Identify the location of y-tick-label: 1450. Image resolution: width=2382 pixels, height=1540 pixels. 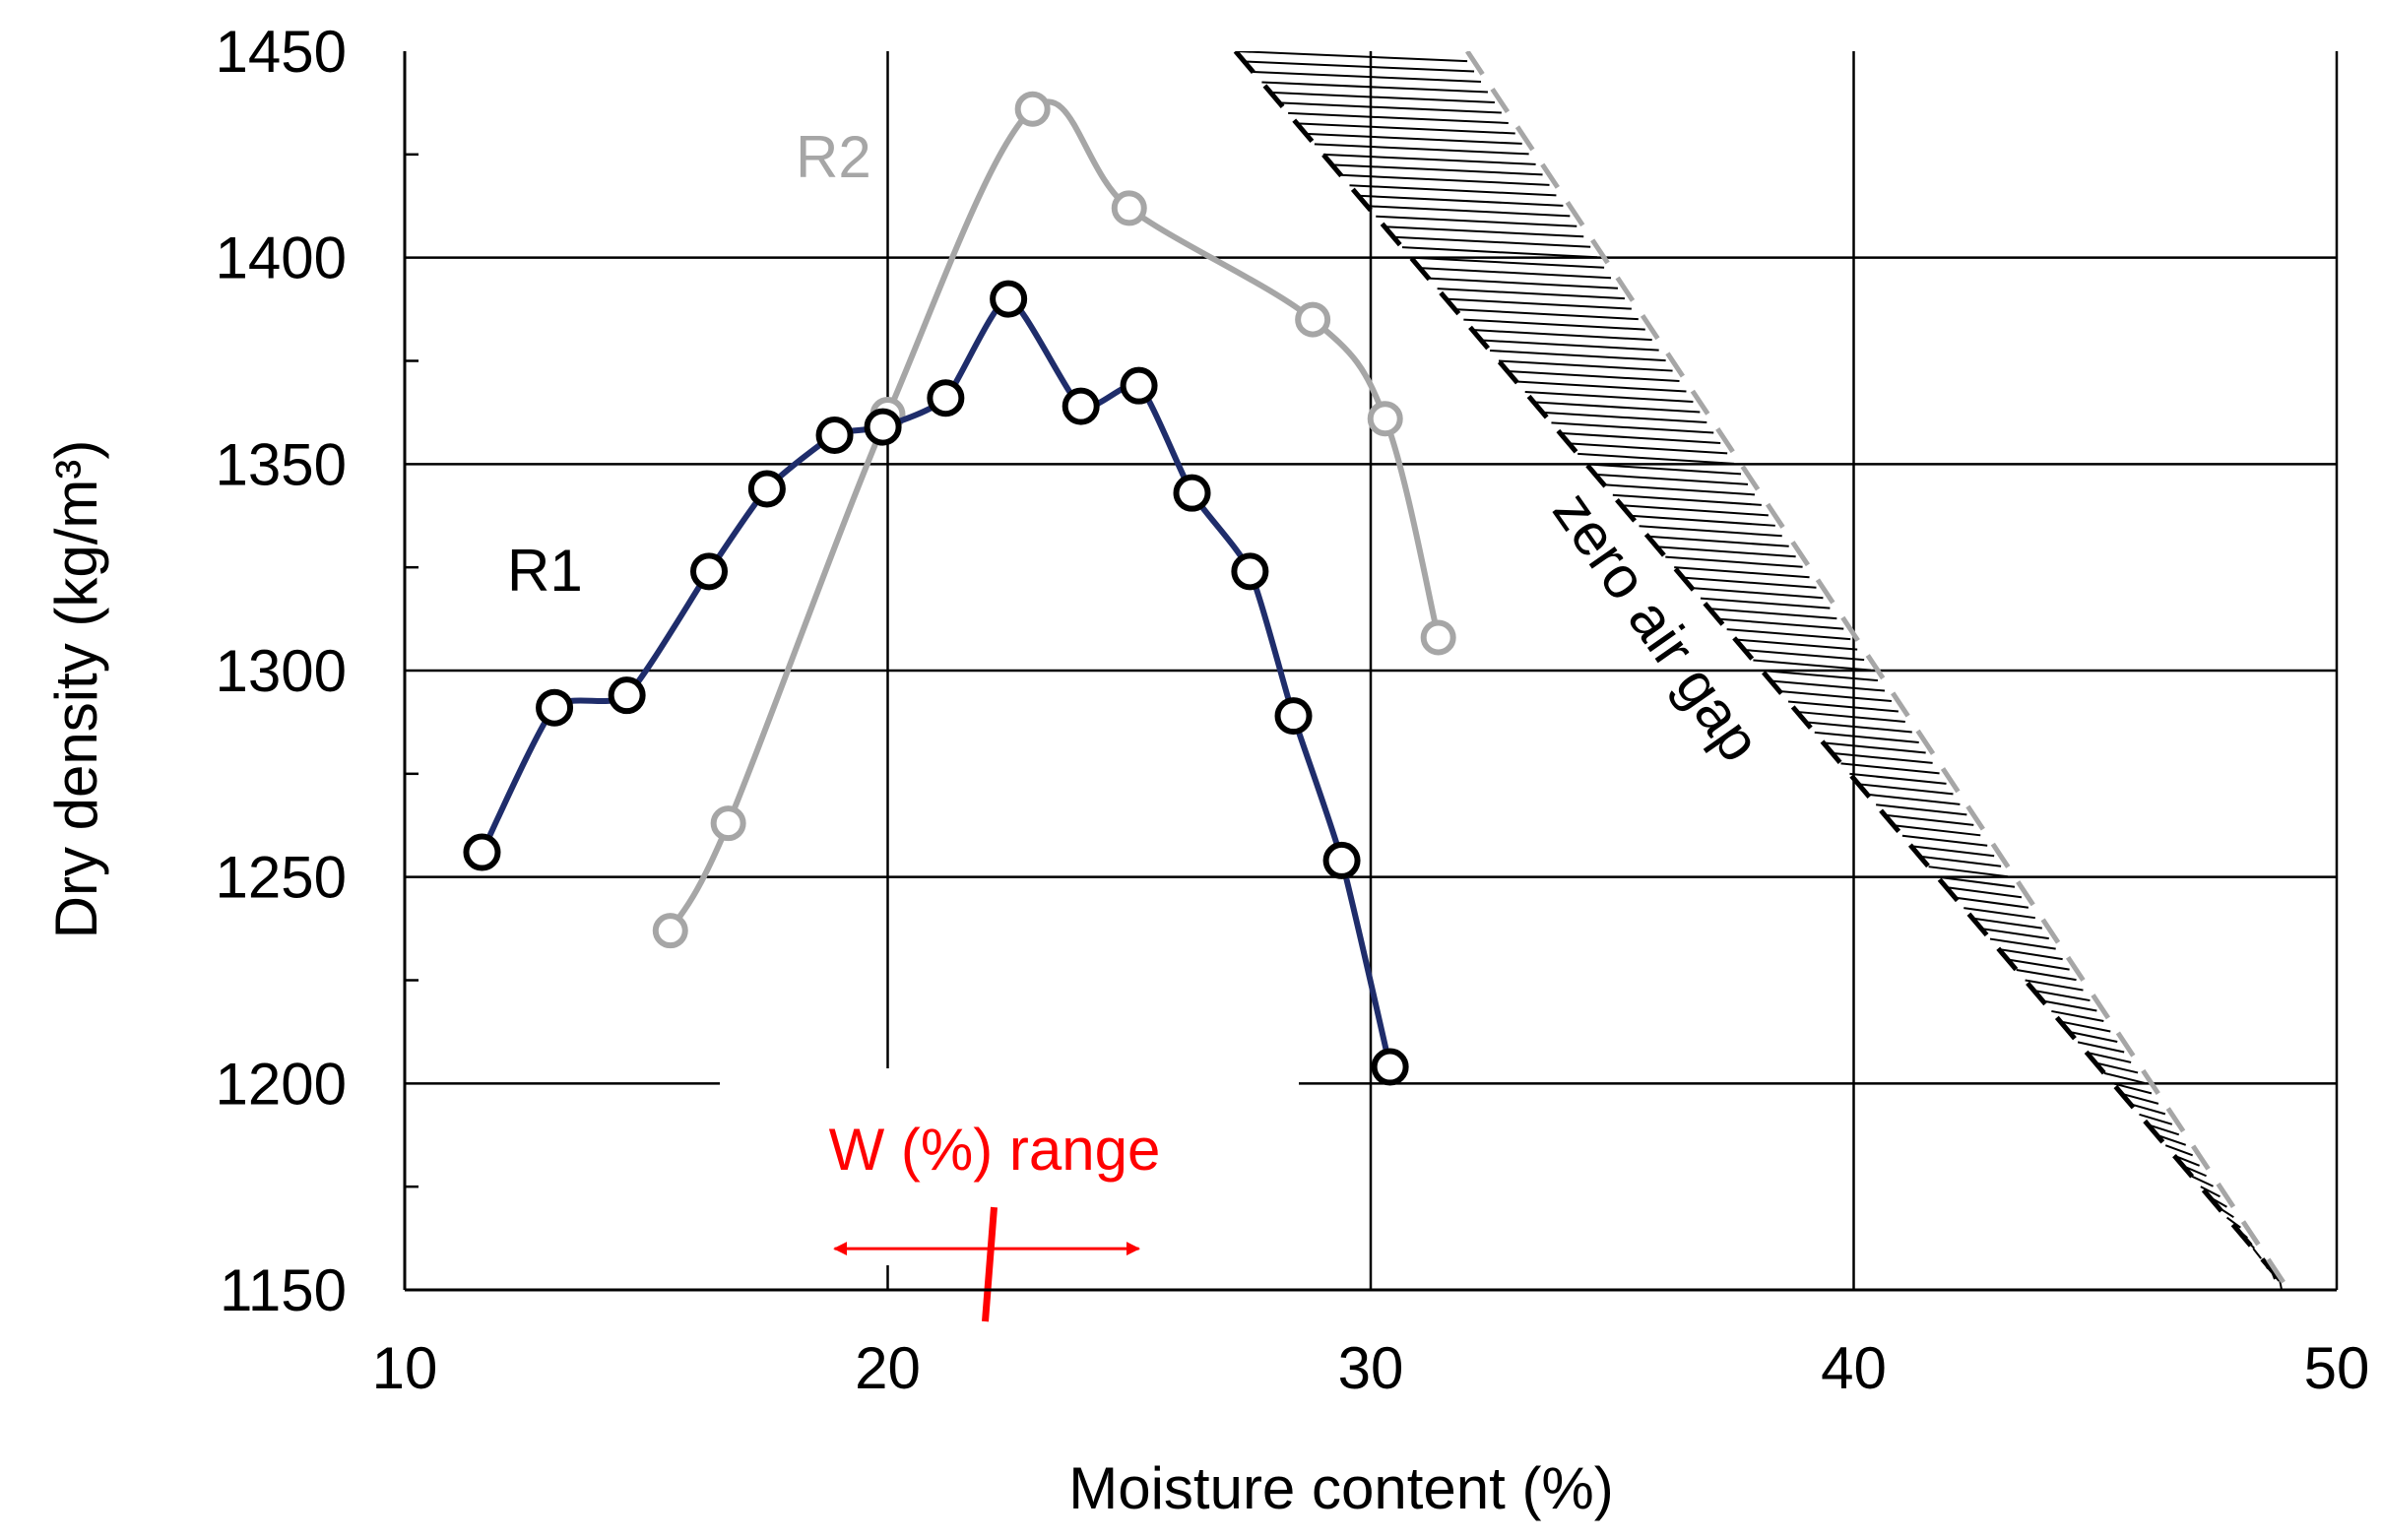
(281, 52).